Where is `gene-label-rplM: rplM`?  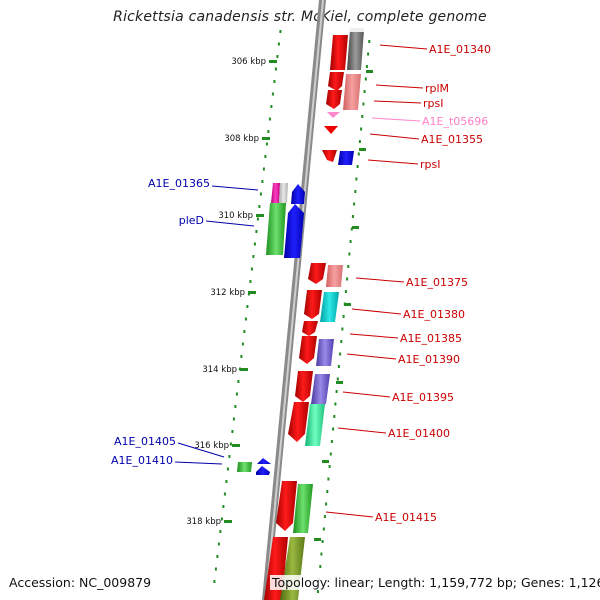
gene-label-rplM: rplM is located at coordinates (437, 88).